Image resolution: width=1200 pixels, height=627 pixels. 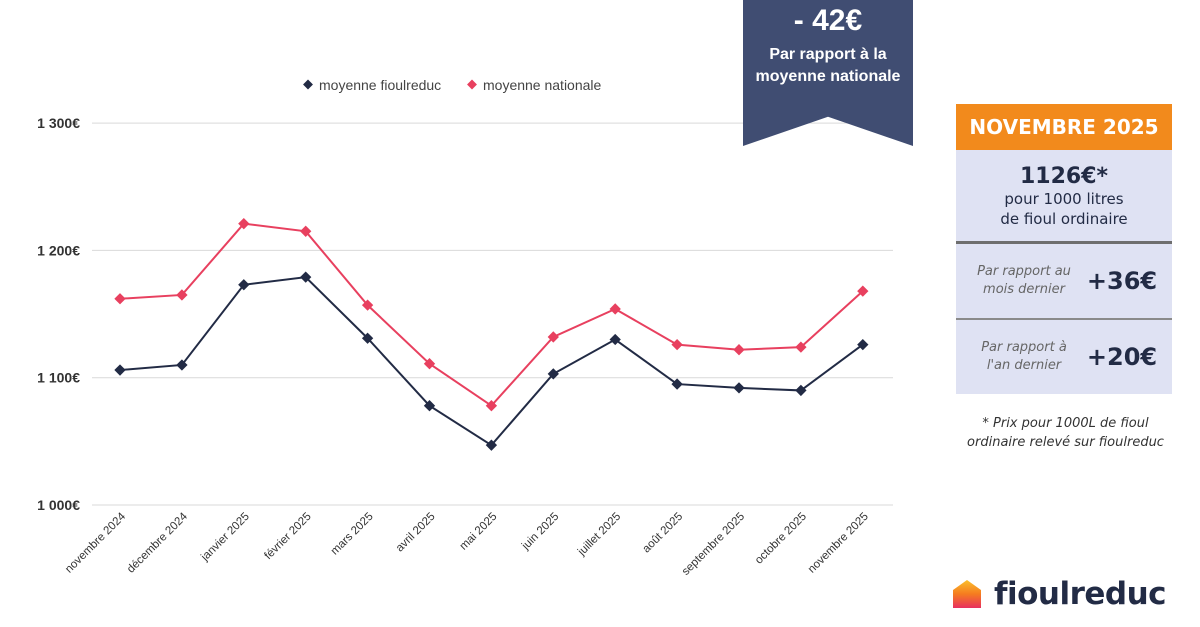 What do you see at coordinates (713, 544) in the screenshot?
I see `x-tick-label: septembre 2025` at bounding box center [713, 544].